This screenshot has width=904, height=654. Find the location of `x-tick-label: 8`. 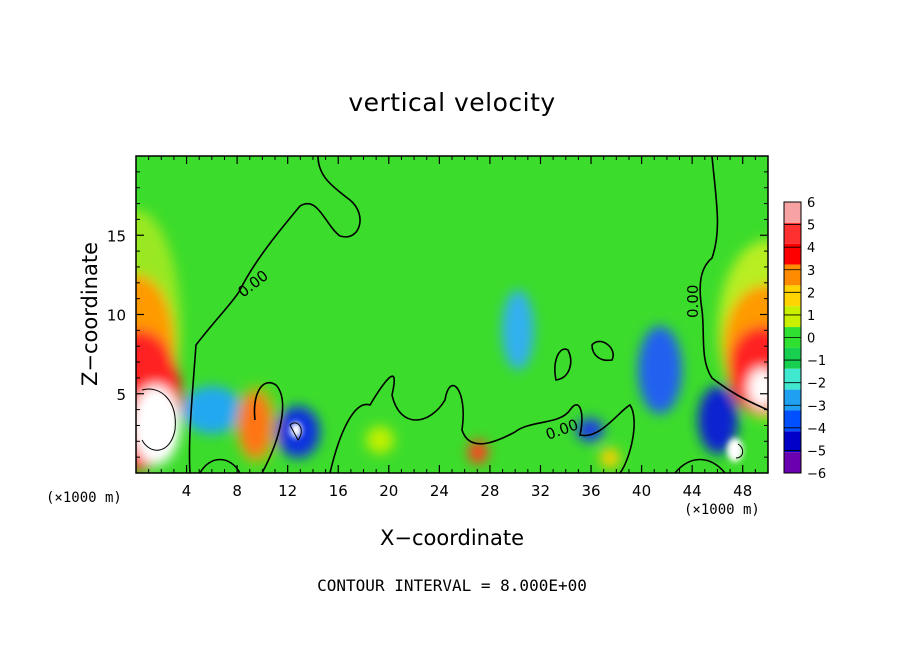

x-tick-label: 8 is located at coordinates (237, 491).